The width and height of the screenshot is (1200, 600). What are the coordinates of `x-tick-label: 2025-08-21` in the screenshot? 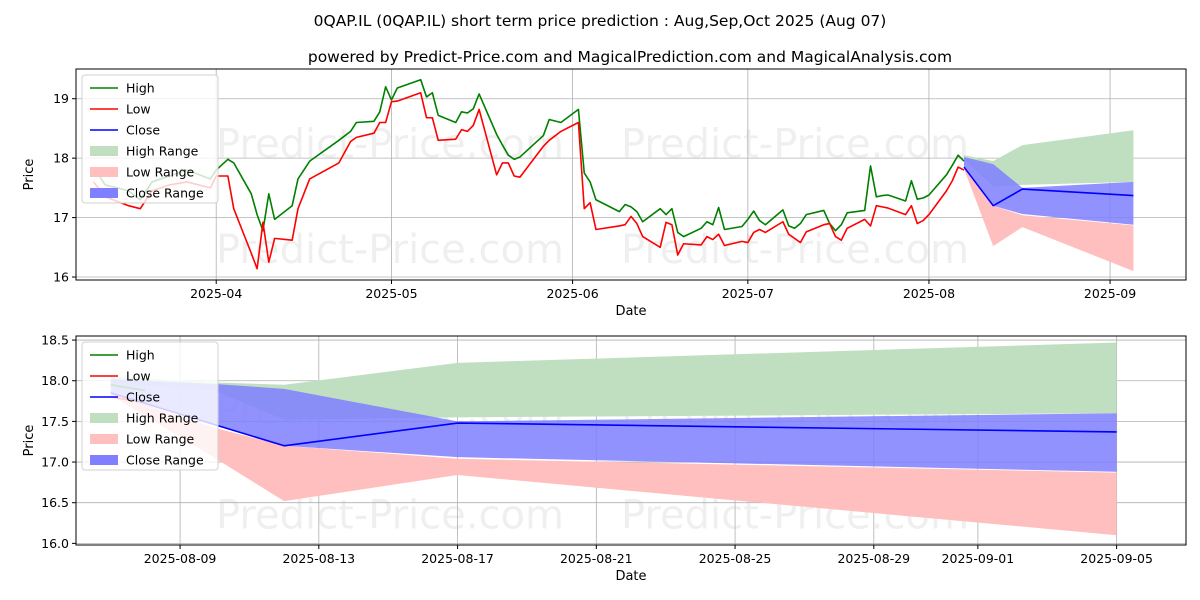 It's located at (596, 558).